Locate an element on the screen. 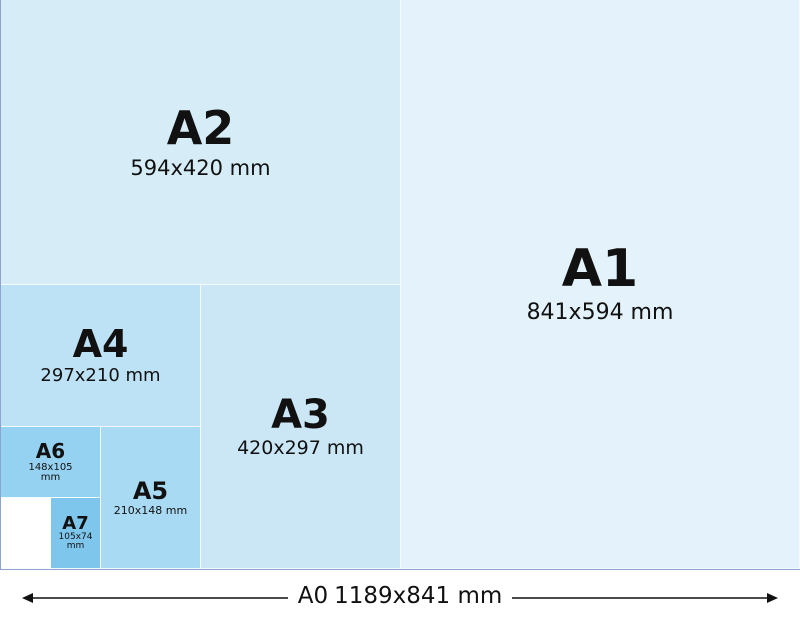 Image resolution: width=800 pixels, height=625 pixels. sheet-dimensions: 420x297 mm is located at coordinates (300, 447).